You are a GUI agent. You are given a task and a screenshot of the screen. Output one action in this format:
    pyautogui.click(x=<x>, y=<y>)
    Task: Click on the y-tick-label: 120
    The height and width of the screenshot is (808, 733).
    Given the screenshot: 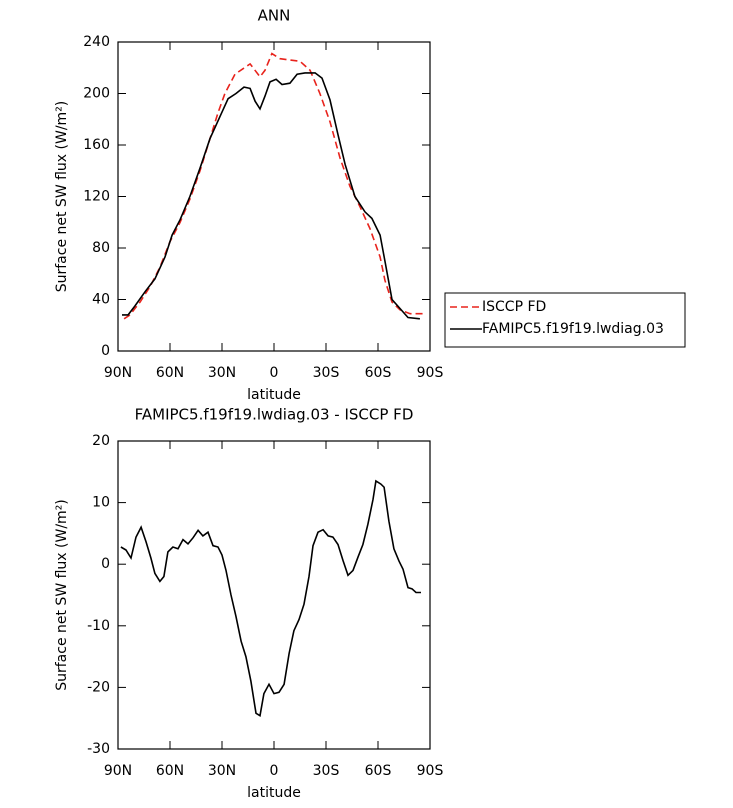 What is the action you would take?
    pyautogui.click(x=96, y=197)
    